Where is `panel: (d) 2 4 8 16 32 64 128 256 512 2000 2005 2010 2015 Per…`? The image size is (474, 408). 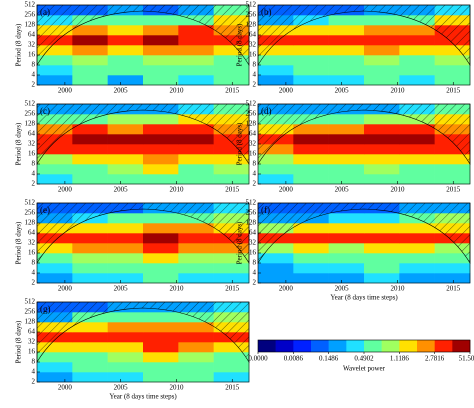
panel: (d) 2 4 8 16 32 64 128 256 512 2000 2005 2010 2015 Per… is located at coordinates (353, 147).